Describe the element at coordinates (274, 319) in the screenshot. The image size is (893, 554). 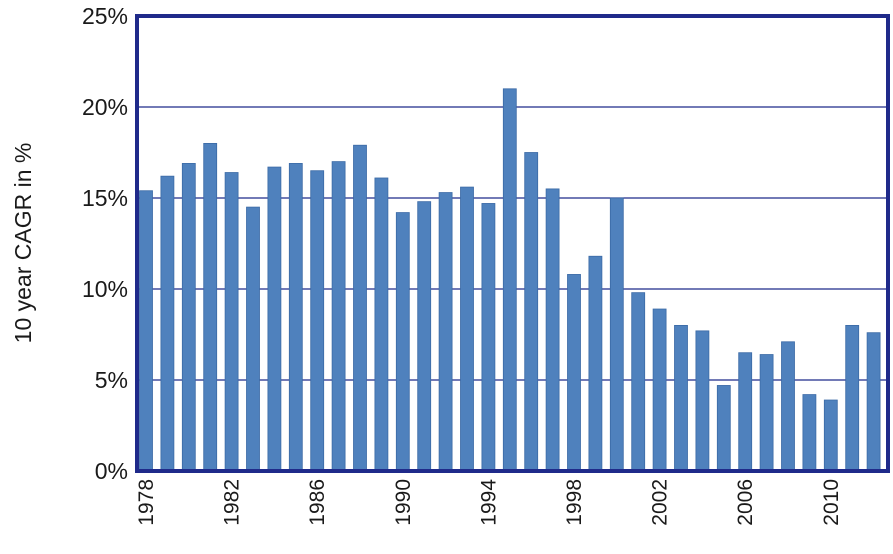
I see `bar-1984` at that location.